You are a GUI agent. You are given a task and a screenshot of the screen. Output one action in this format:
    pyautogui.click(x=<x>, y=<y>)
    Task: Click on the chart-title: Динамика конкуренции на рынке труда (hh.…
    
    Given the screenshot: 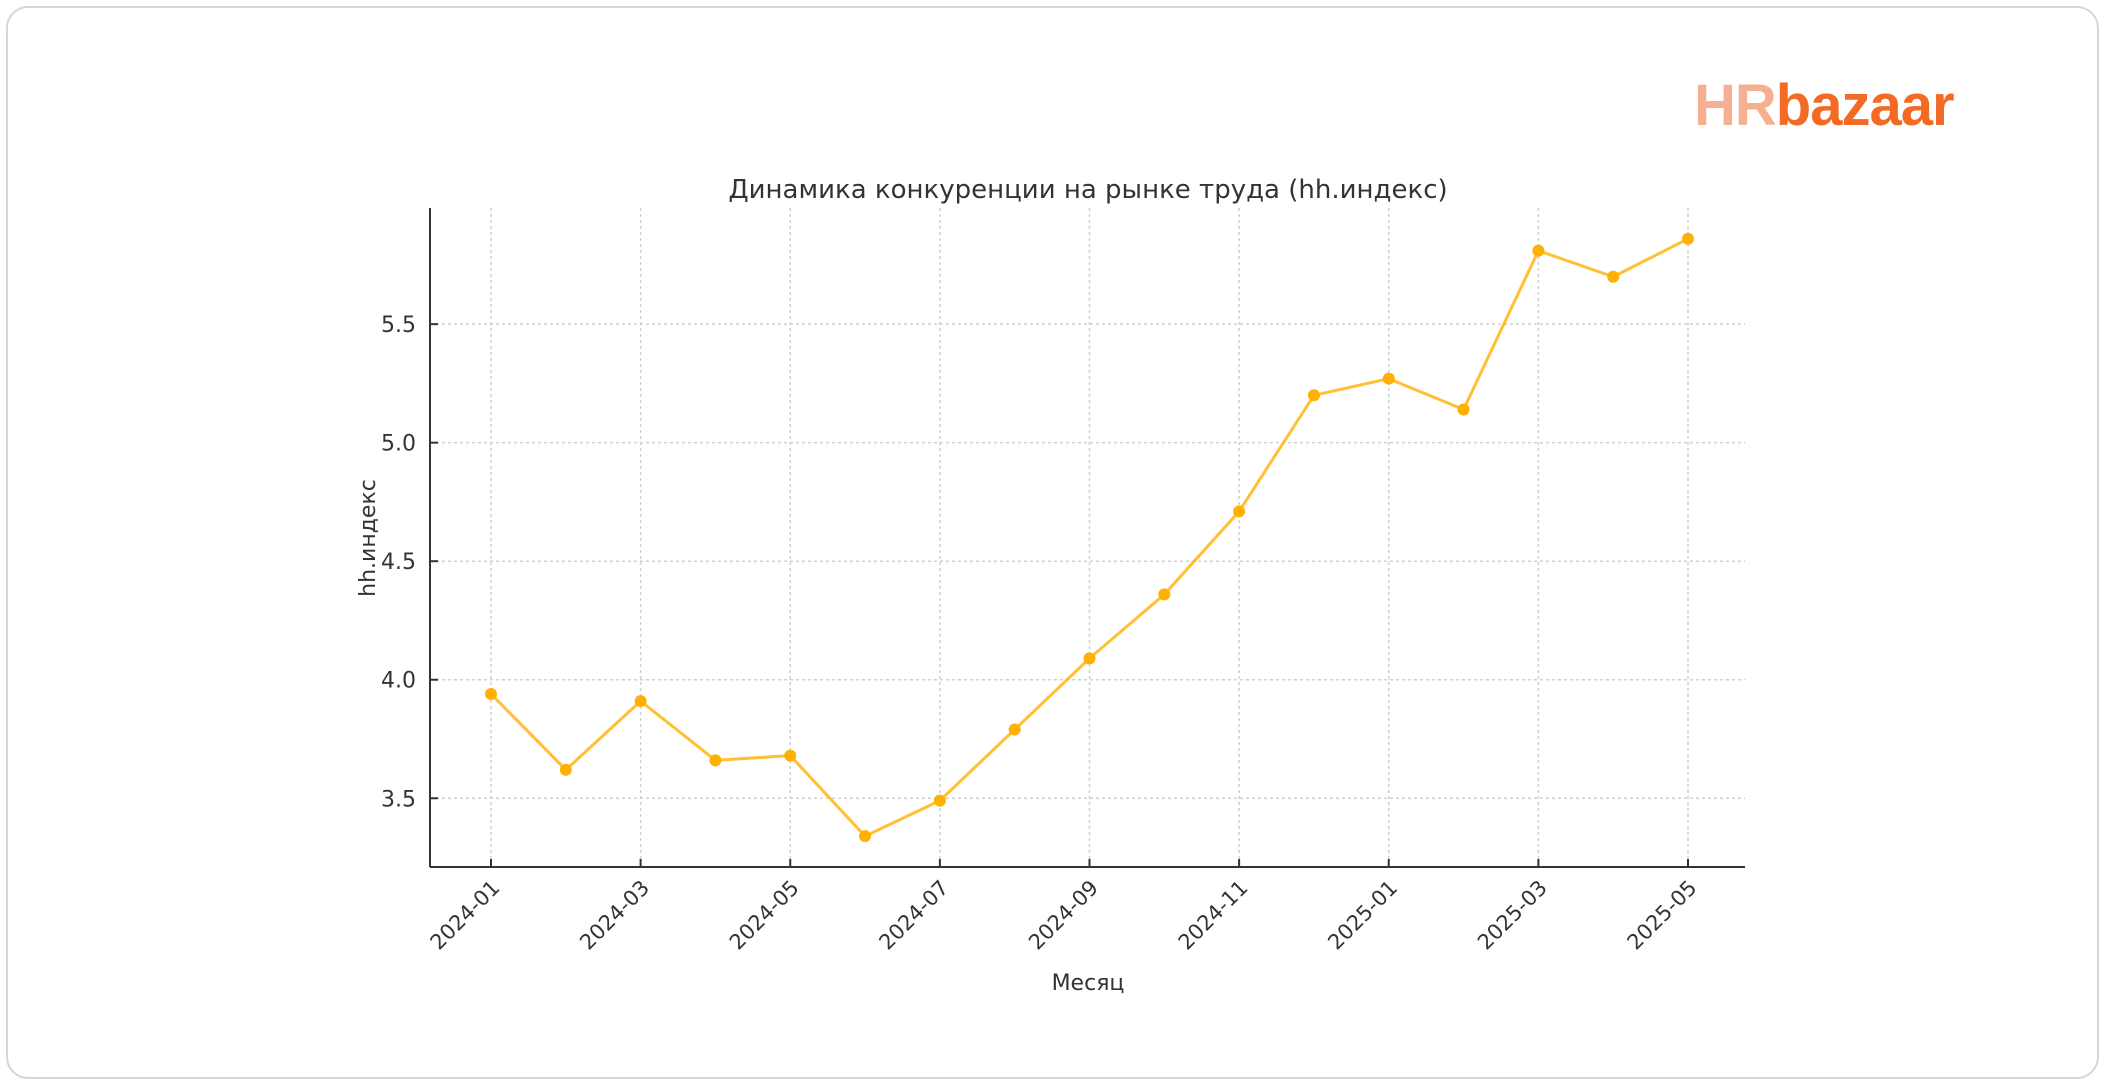 What is the action you would take?
    pyautogui.click(x=1087, y=190)
    